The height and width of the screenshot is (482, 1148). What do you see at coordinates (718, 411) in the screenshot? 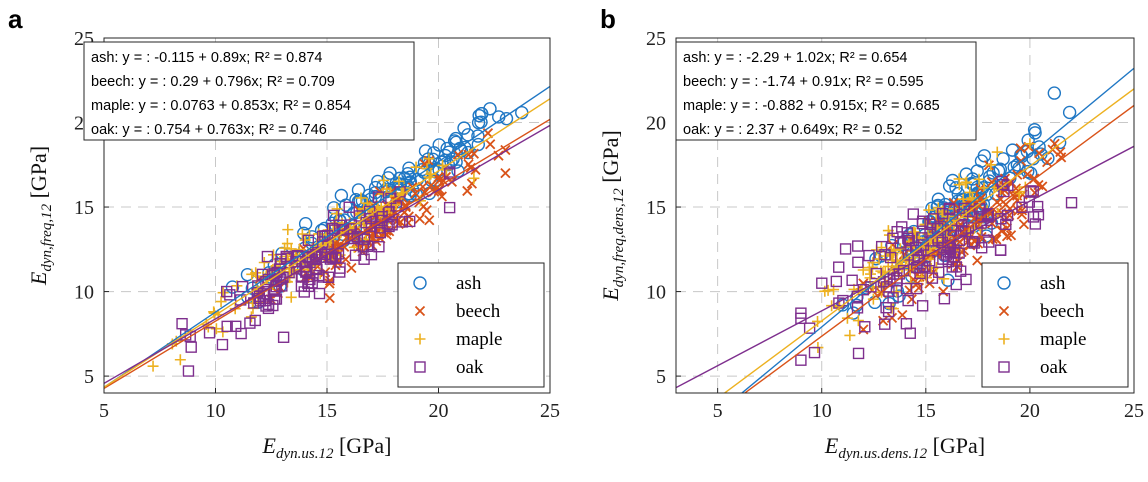
I see `x-tick-label: 5` at bounding box center [718, 411].